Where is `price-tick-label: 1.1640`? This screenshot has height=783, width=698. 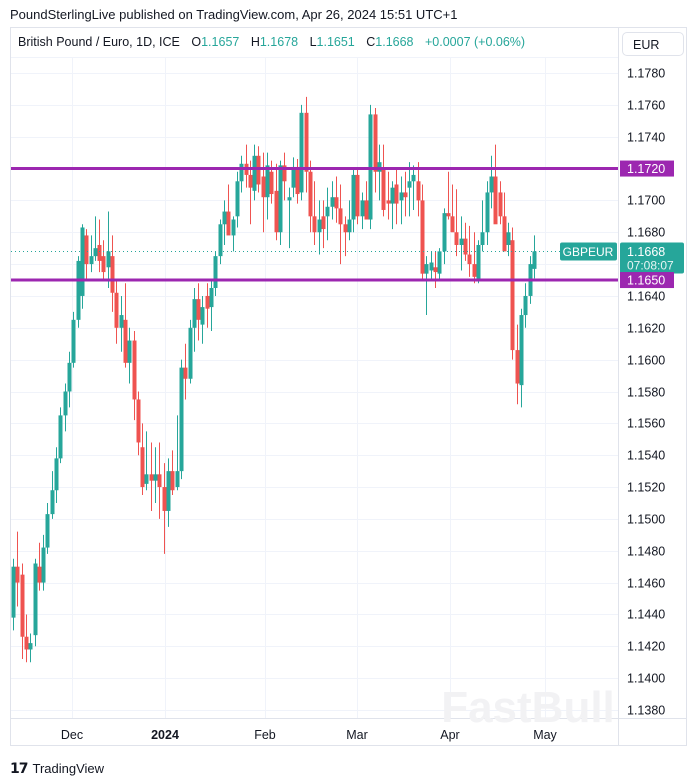
price-tick-label: 1.1640 is located at coordinates (646, 297).